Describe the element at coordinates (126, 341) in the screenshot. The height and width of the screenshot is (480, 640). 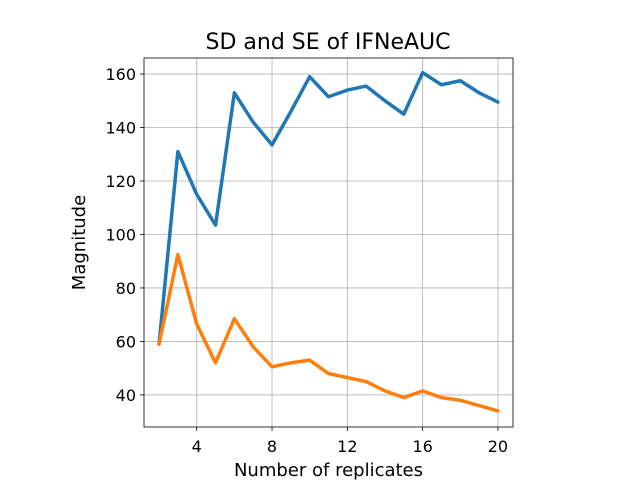
I see `y-tick-label: 60` at that location.